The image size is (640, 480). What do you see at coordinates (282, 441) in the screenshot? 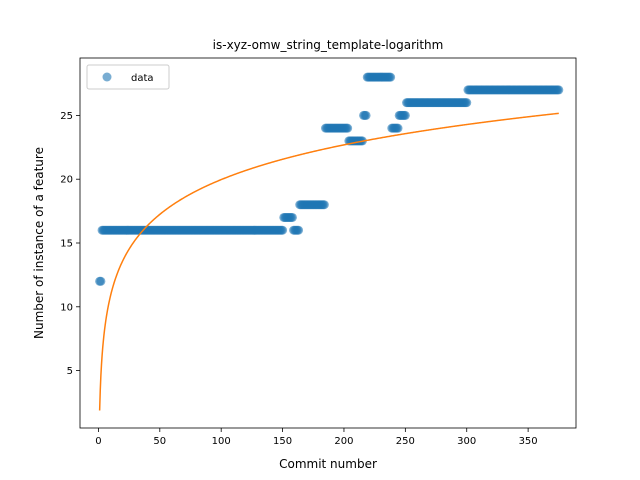
I see `x-tick-label: 150` at bounding box center [282, 441].